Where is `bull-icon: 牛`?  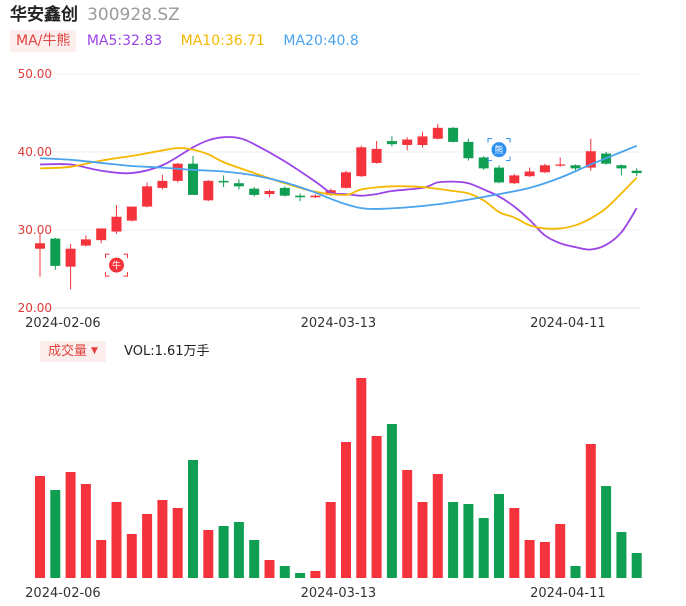
bull-icon: 牛 is located at coordinates (116, 265).